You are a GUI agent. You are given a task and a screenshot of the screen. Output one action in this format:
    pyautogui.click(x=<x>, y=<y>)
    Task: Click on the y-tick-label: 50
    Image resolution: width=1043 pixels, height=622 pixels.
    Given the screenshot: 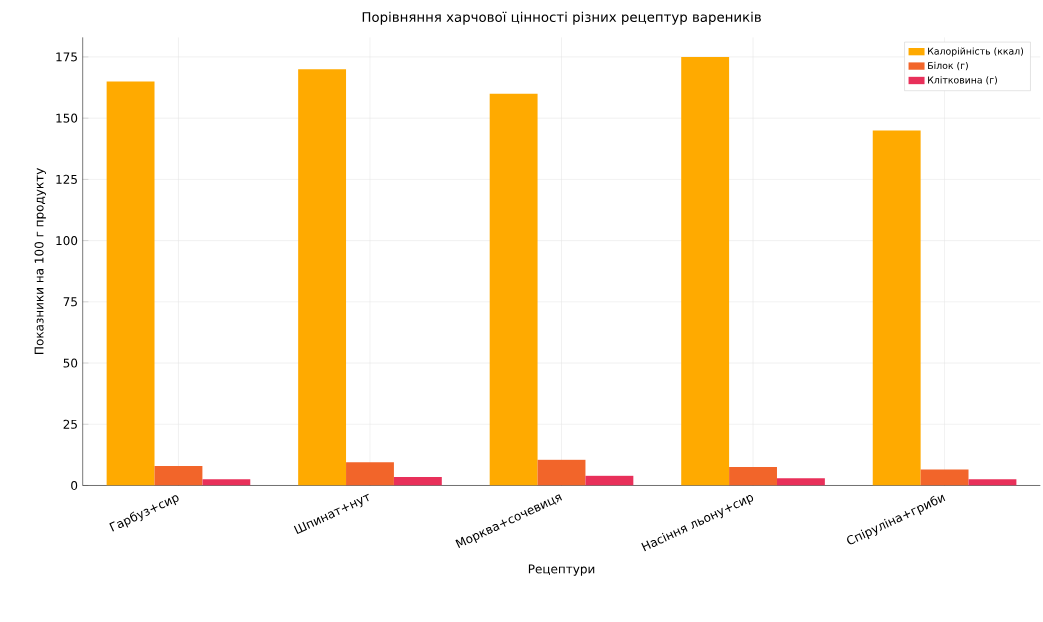 What is the action you would take?
    pyautogui.click(x=70, y=363)
    